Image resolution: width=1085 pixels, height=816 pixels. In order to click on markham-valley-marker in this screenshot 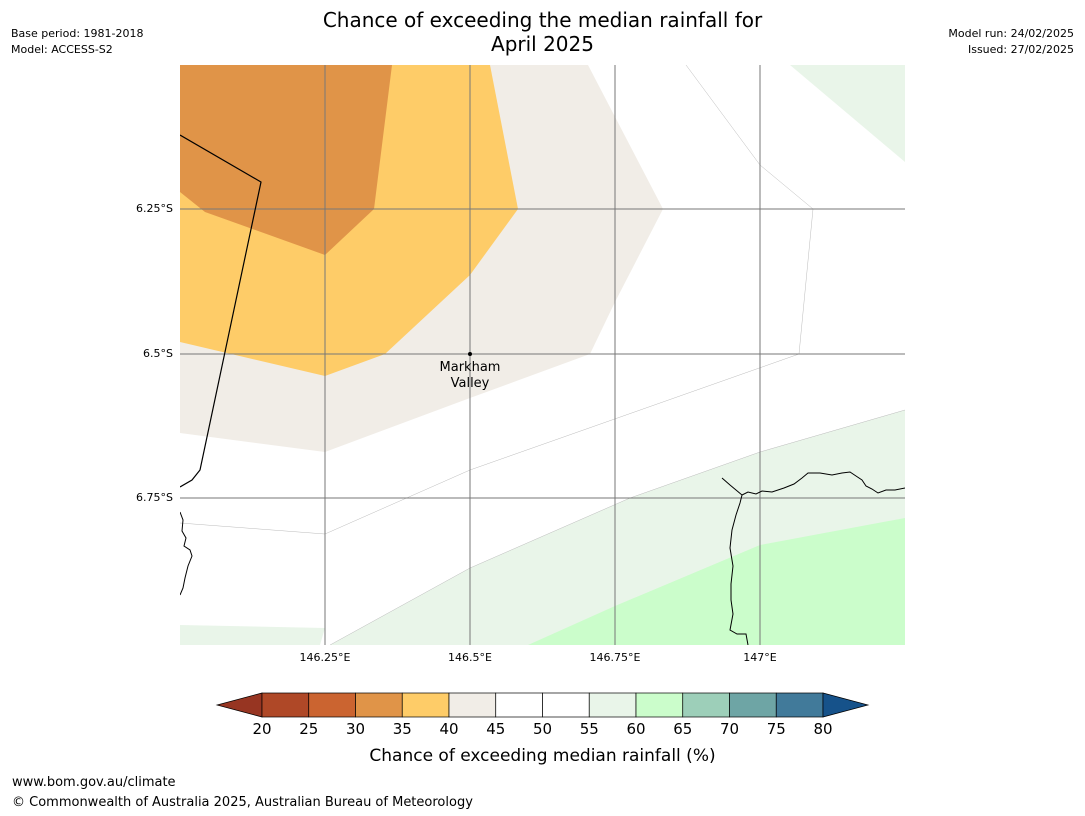, I will do `click(470, 354)`.